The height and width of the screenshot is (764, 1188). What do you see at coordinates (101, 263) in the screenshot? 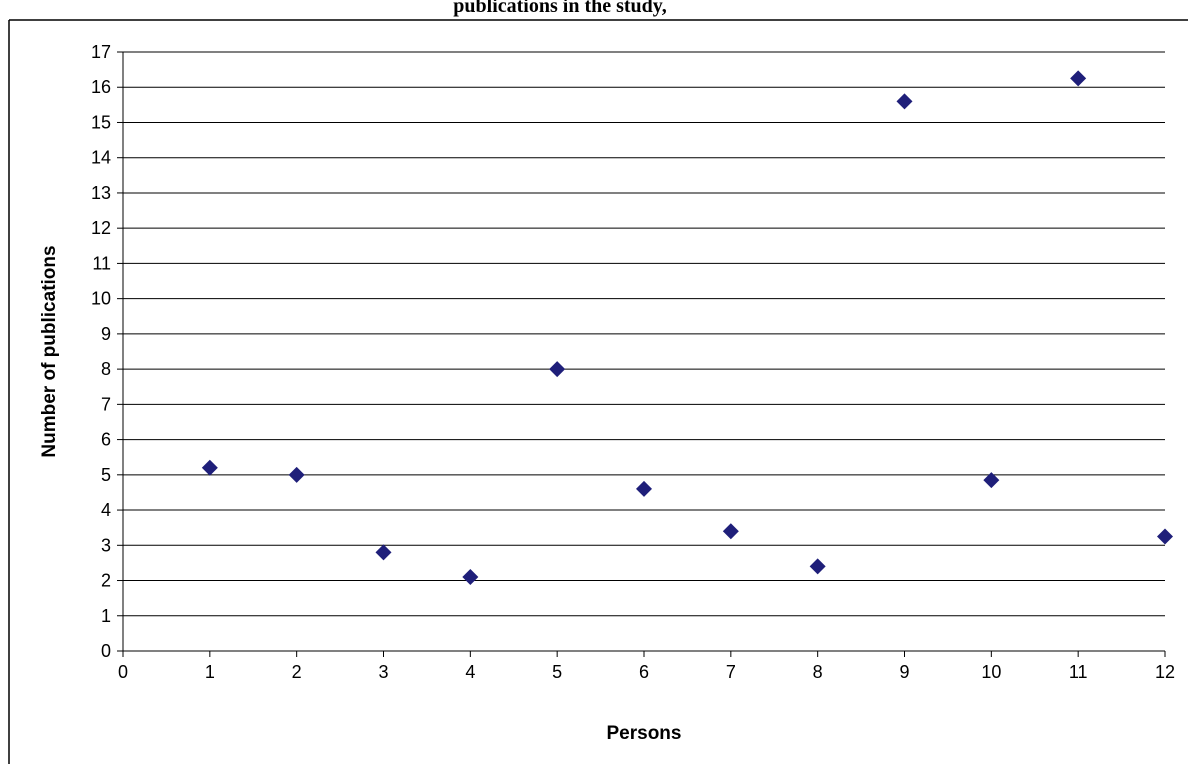
I see `y-tick-label: 11` at bounding box center [101, 263].